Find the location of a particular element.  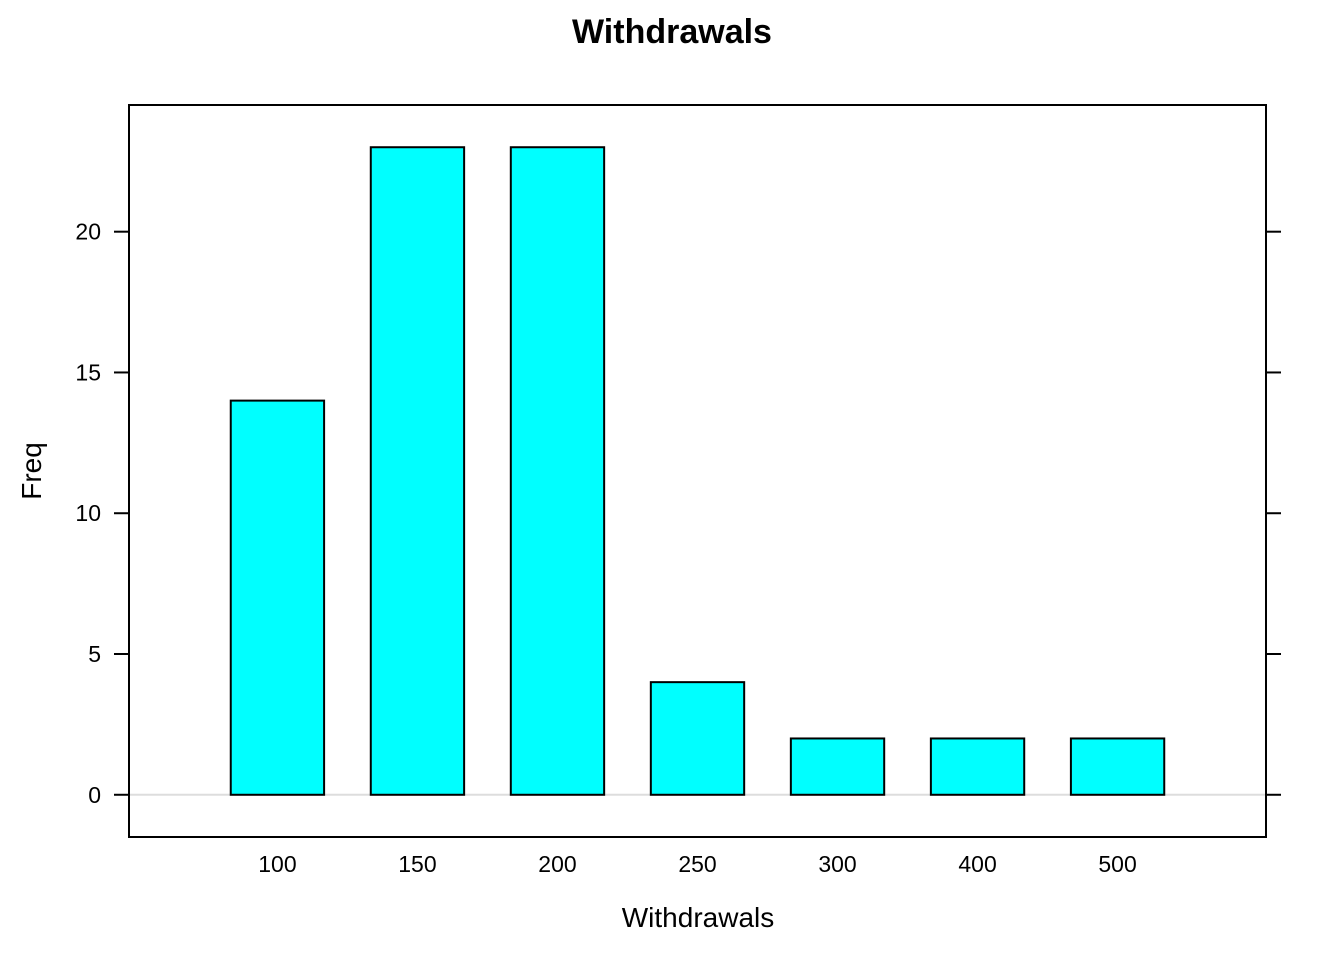

x-tick-label: 100 is located at coordinates (277, 864).